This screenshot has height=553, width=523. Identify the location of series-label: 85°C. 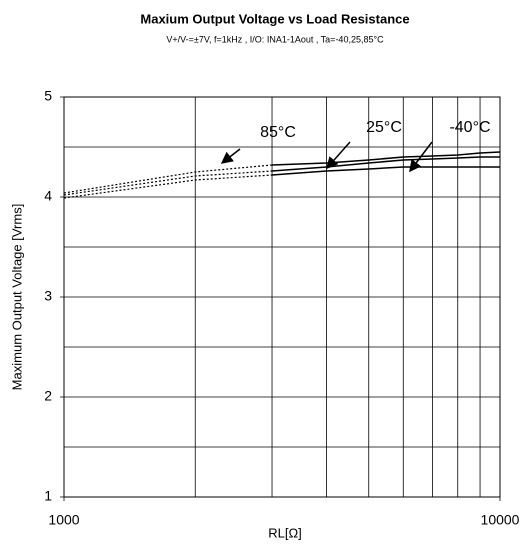
(278, 132).